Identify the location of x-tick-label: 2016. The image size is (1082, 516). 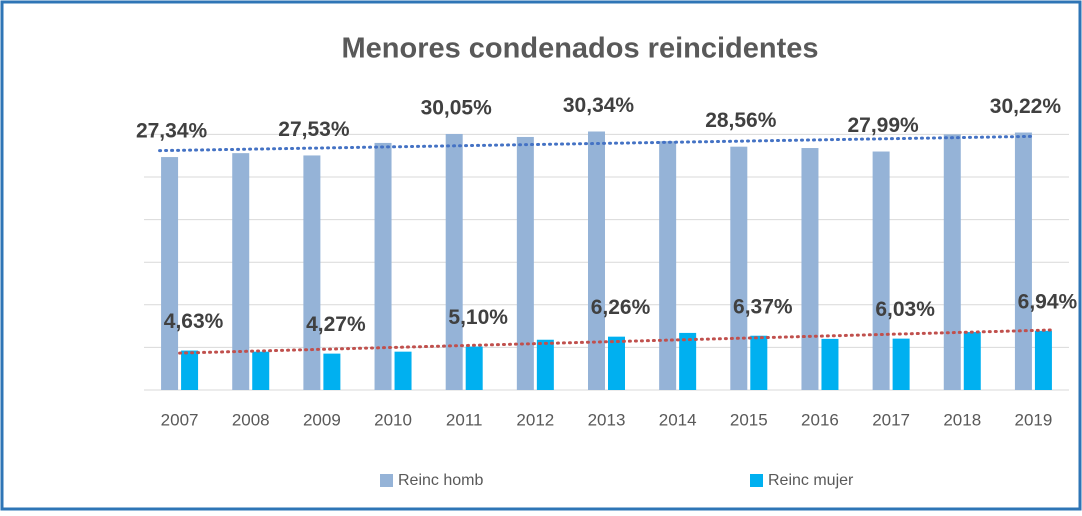
(820, 419).